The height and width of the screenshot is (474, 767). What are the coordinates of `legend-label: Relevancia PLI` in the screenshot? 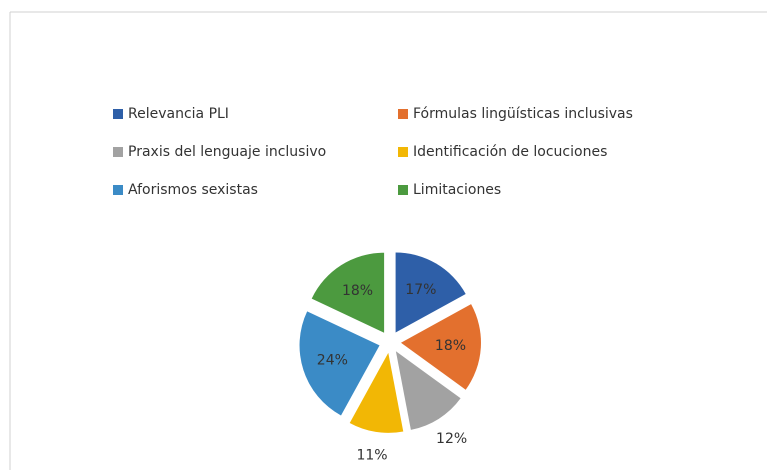 It's located at (178, 114).